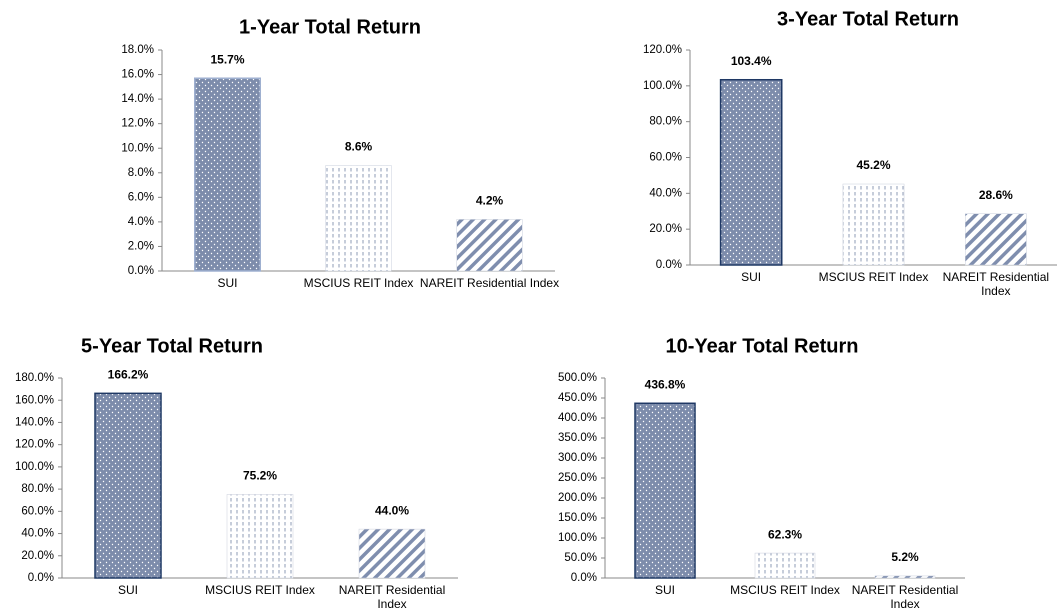 The width and height of the screenshot is (1057, 615). Describe the element at coordinates (34, 400) in the screenshot. I see `y-tick-label: 160.0%` at that location.